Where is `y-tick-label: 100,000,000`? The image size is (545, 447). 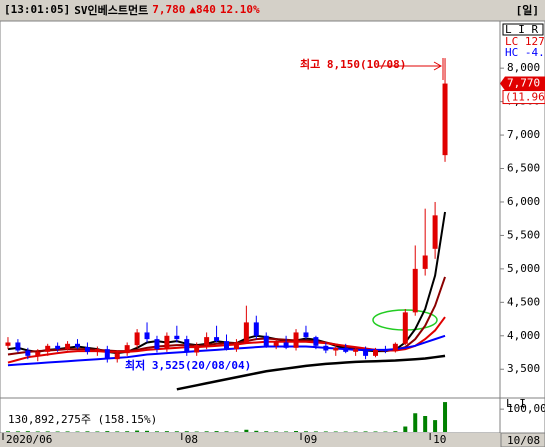 y-tick-label: 100,000,000 is located at coordinates (526, 408).